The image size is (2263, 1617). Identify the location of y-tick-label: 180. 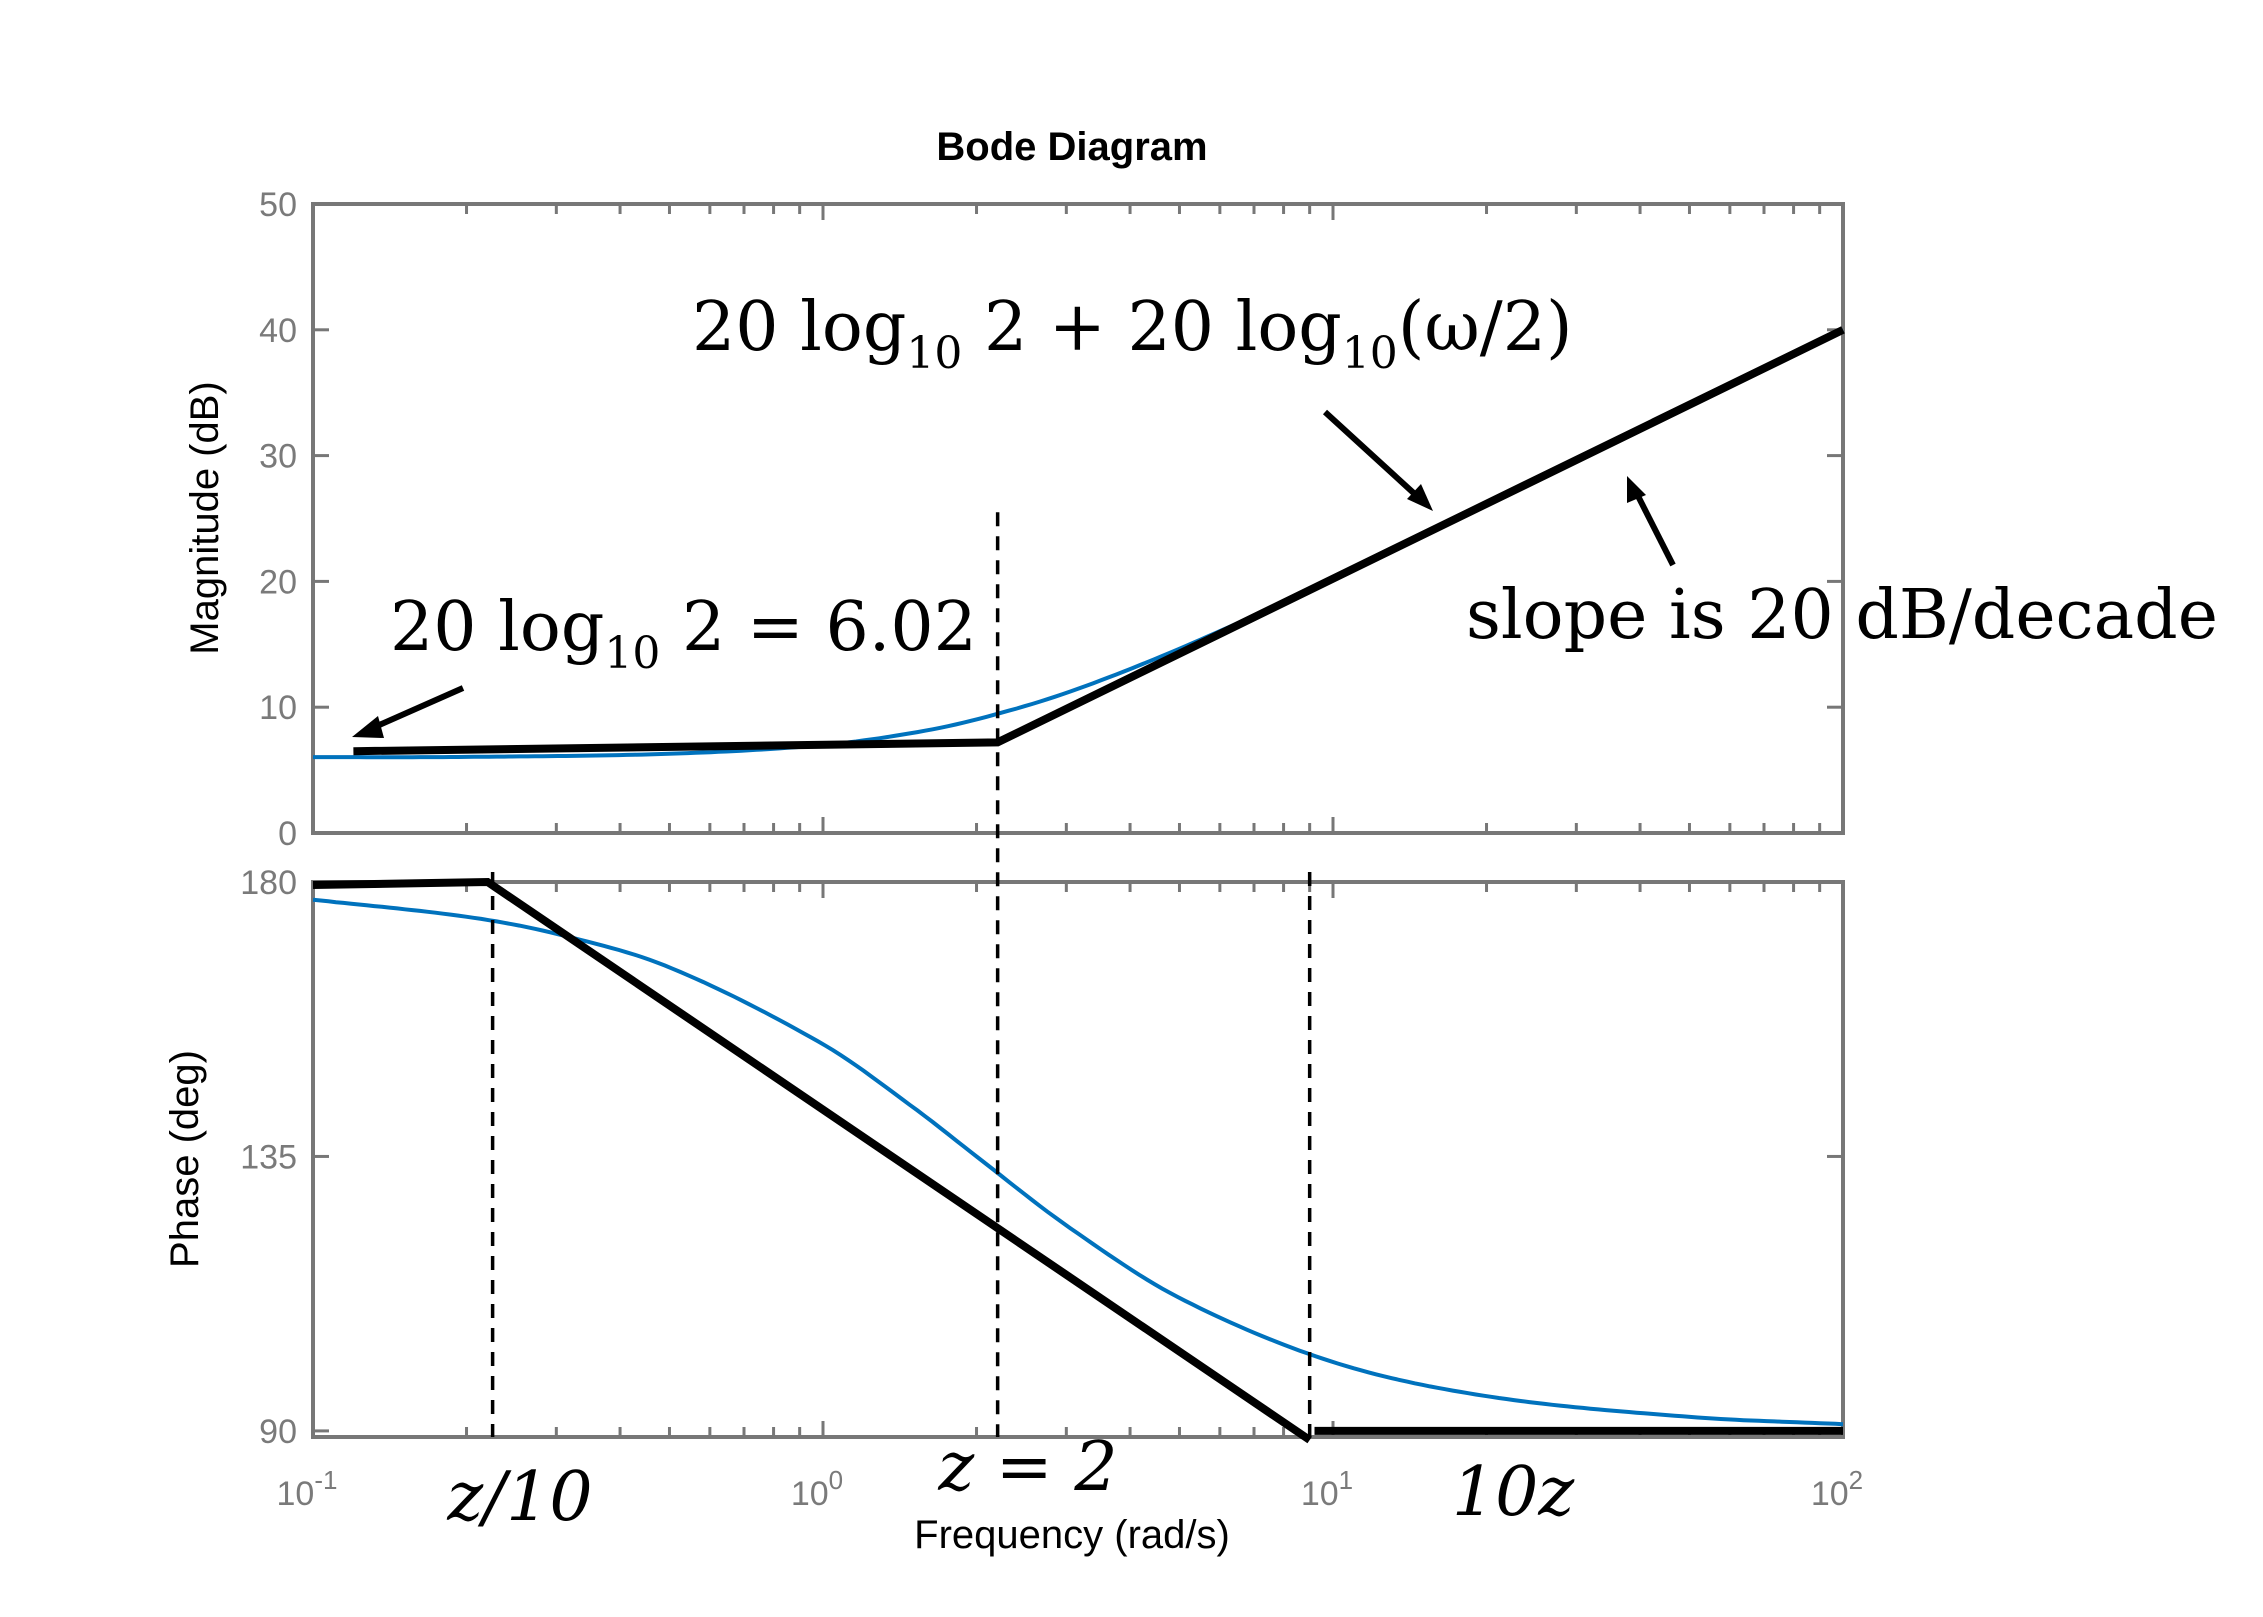
(268, 883).